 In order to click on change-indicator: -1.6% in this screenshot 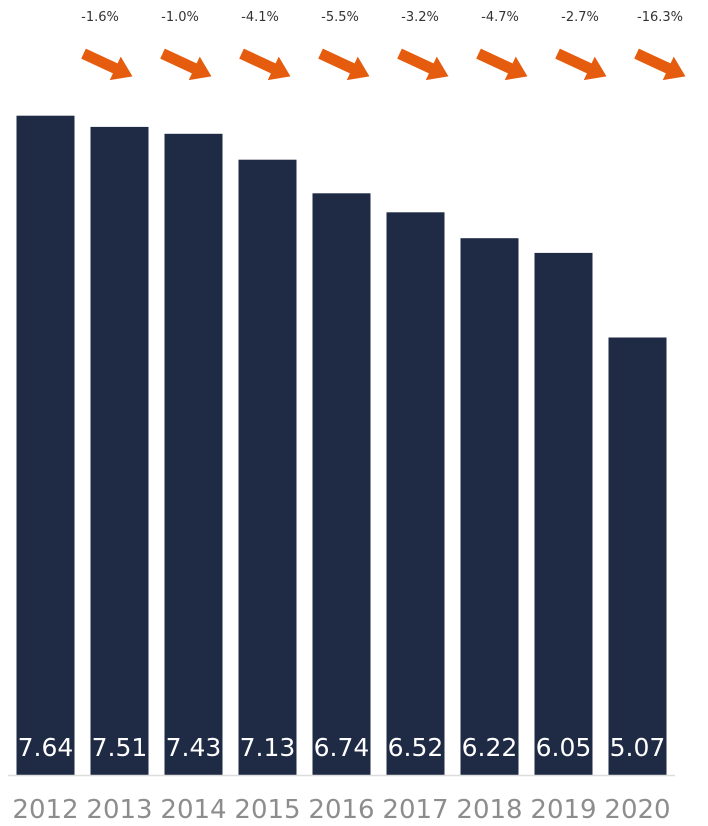, I will do `click(107, 45)`.